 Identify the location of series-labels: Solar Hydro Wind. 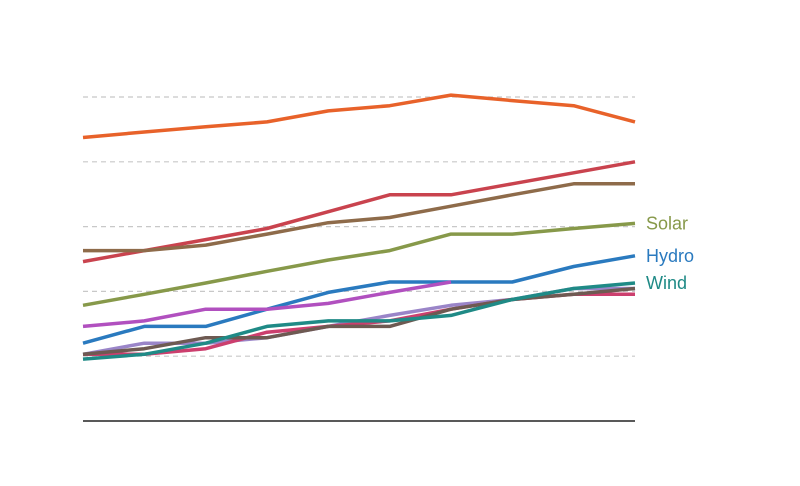
(670, 253).